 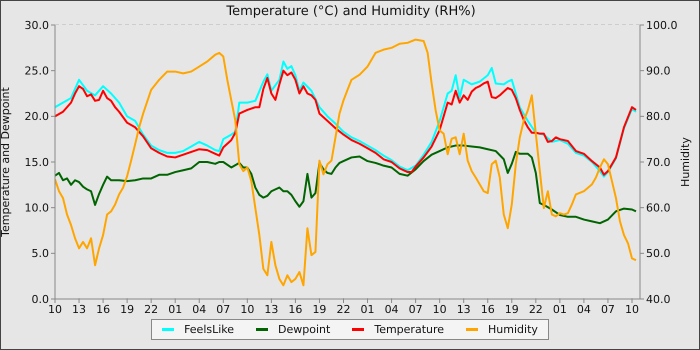 I want to click on chart-title: Temperature (°C) and Humidity (RH%), so click(x=351, y=11).